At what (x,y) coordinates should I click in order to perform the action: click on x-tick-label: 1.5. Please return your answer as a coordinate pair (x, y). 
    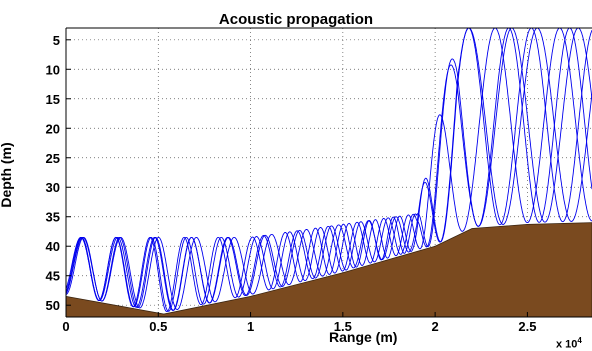
    Looking at the image, I should click on (343, 326).